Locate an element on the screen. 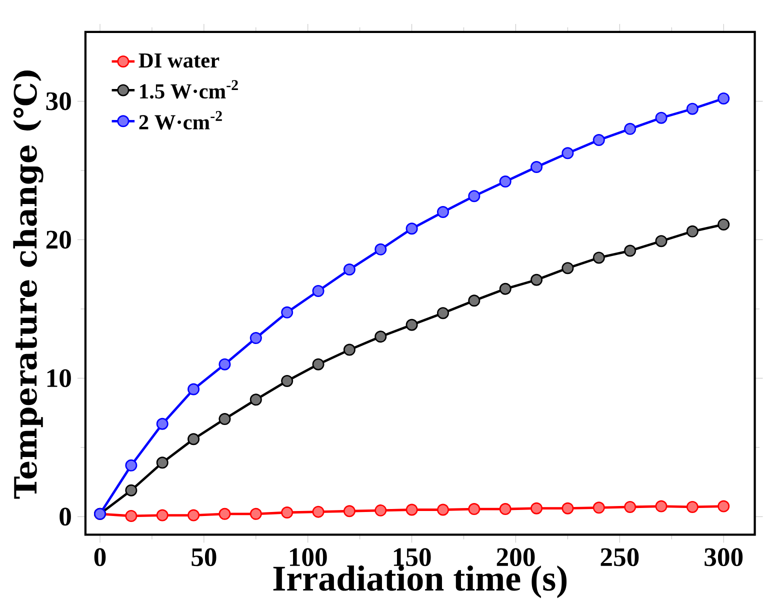 The width and height of the screenshot is (780, 610). x-tick-label: 100 is located at coordinates (308, 557).